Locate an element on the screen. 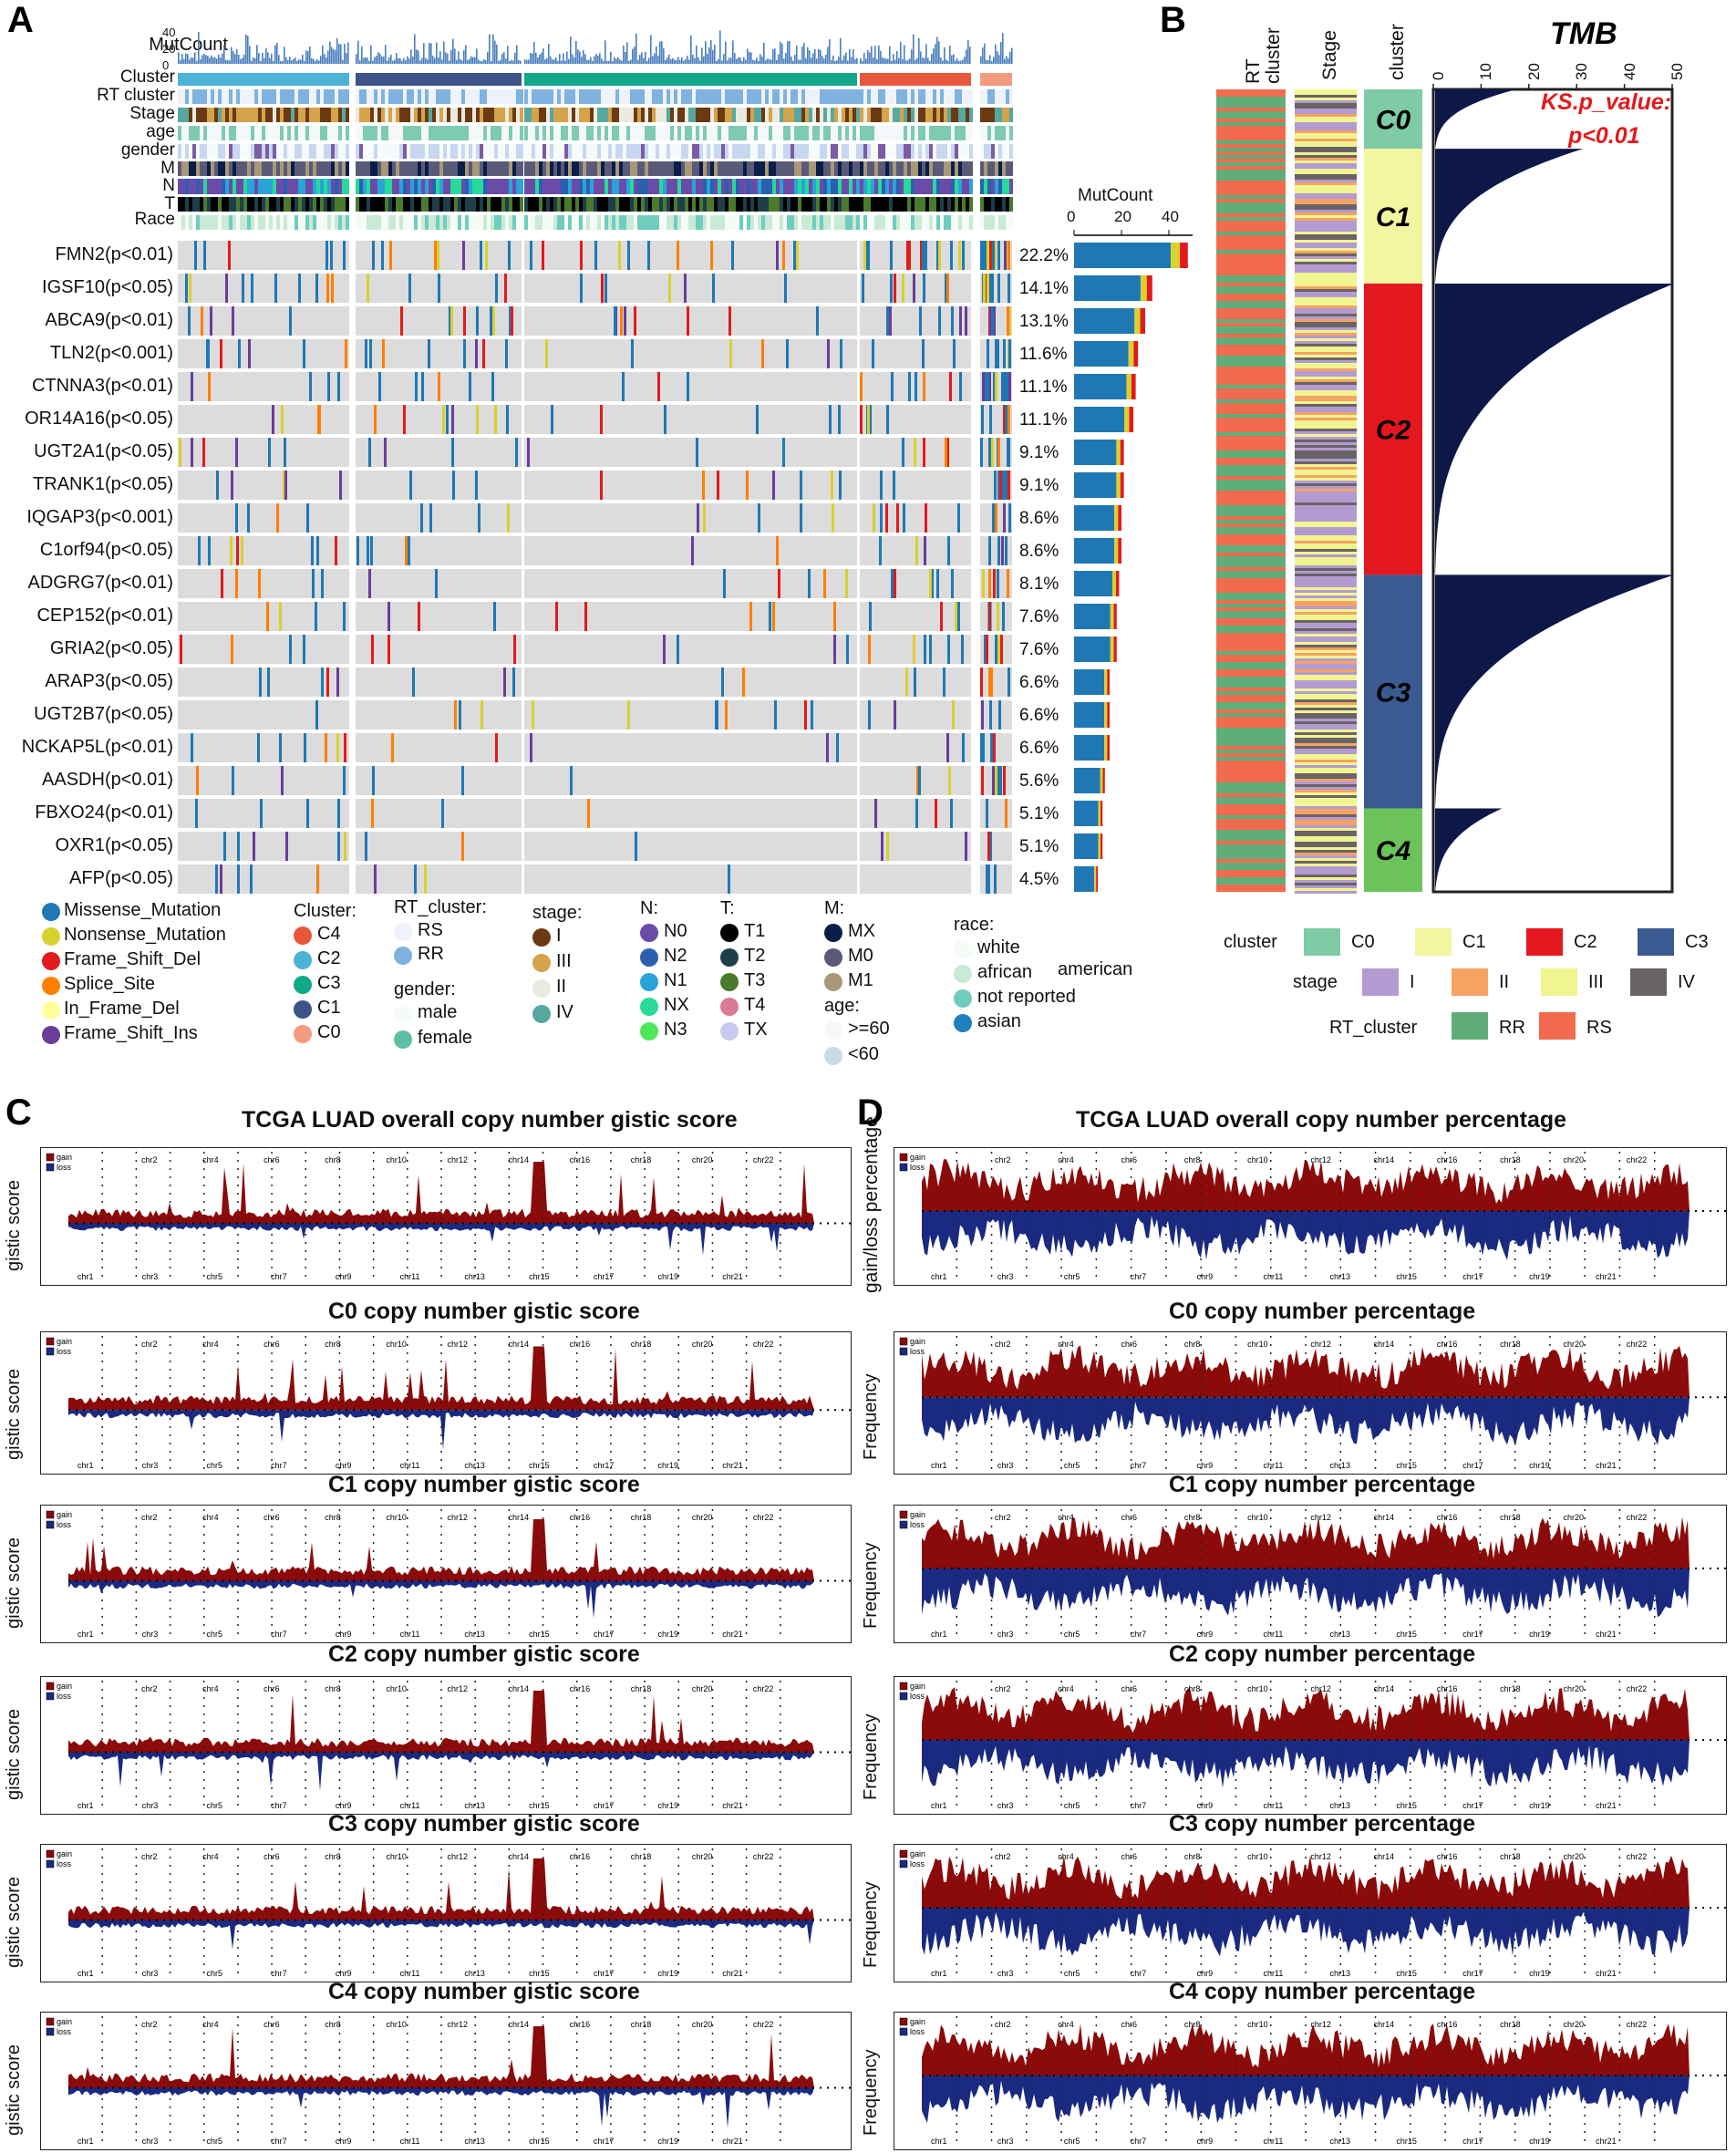 The image size is (1736, 2153). gene-percent: 8.6% is located at coordinates (1039, 518).